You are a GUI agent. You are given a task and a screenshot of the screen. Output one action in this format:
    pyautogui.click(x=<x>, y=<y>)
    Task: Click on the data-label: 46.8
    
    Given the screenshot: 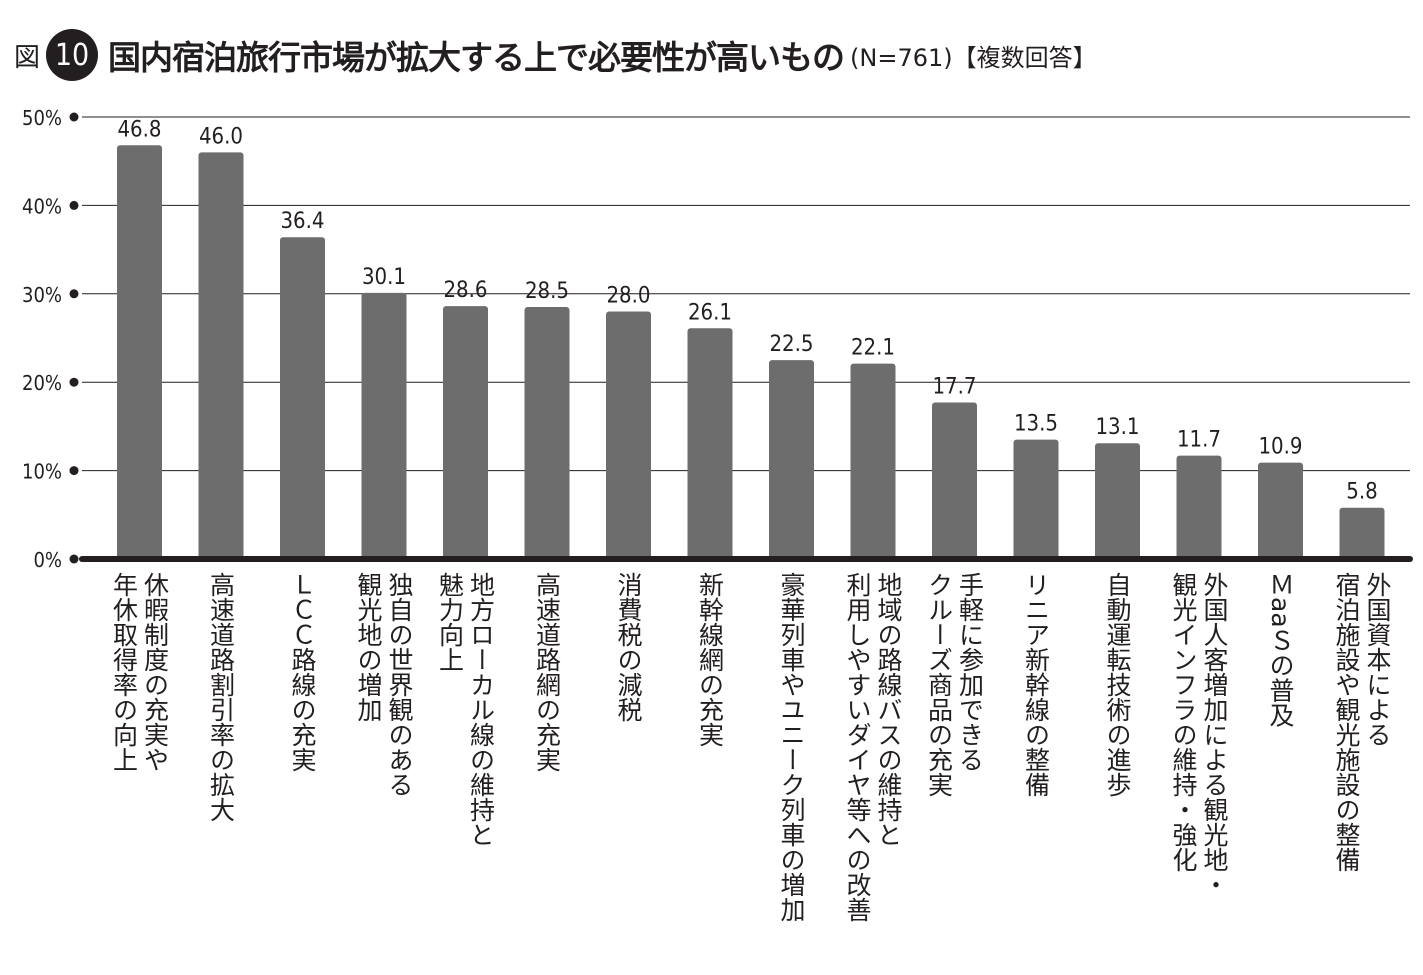 What is the action you would take?
    pyautogui.click(x=139, y=129)
    